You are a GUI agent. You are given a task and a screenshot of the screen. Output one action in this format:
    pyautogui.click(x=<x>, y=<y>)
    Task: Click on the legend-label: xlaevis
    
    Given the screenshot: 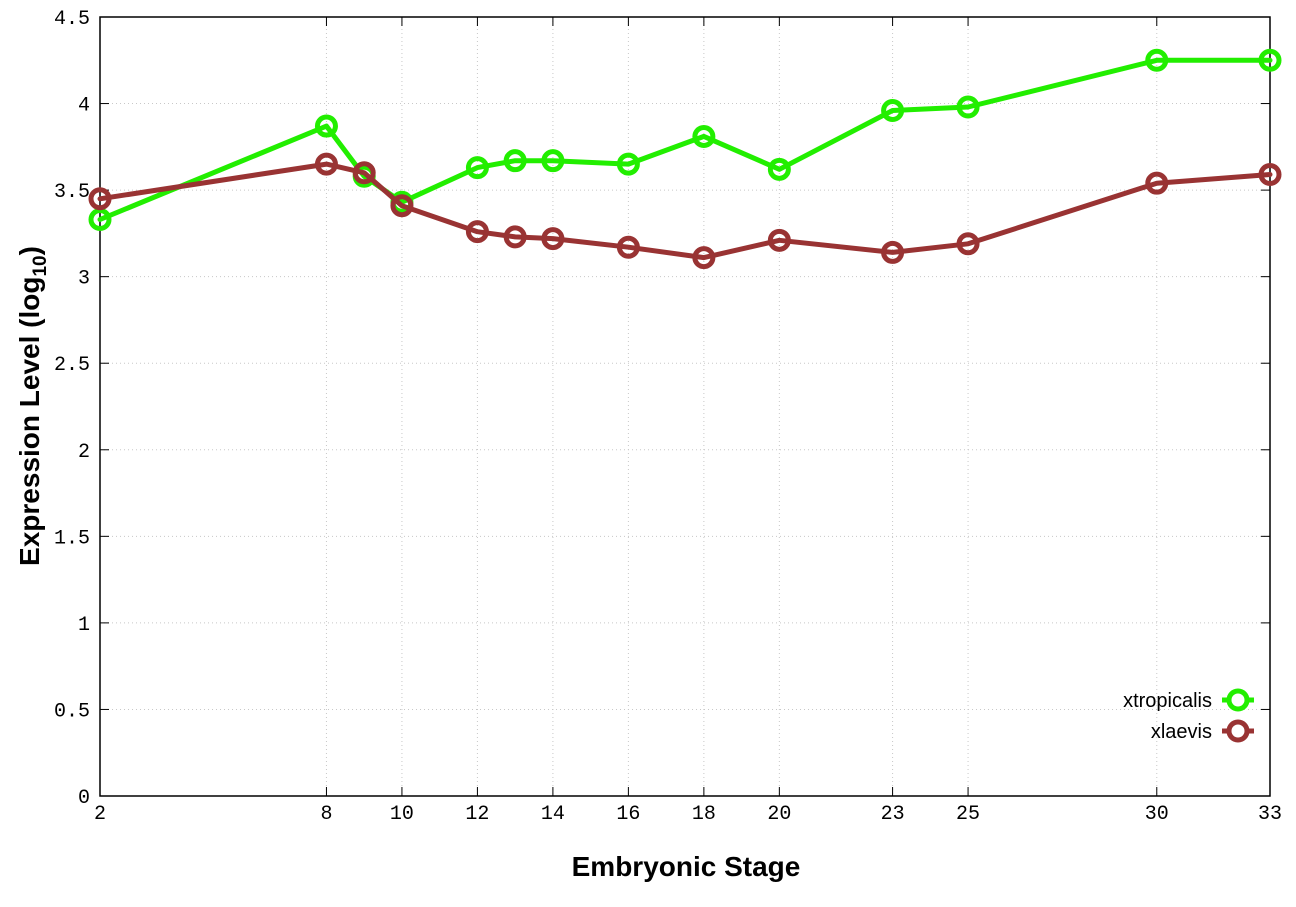 What is the action you would take?
    pyautogui.click(x=1181, y=732)
    